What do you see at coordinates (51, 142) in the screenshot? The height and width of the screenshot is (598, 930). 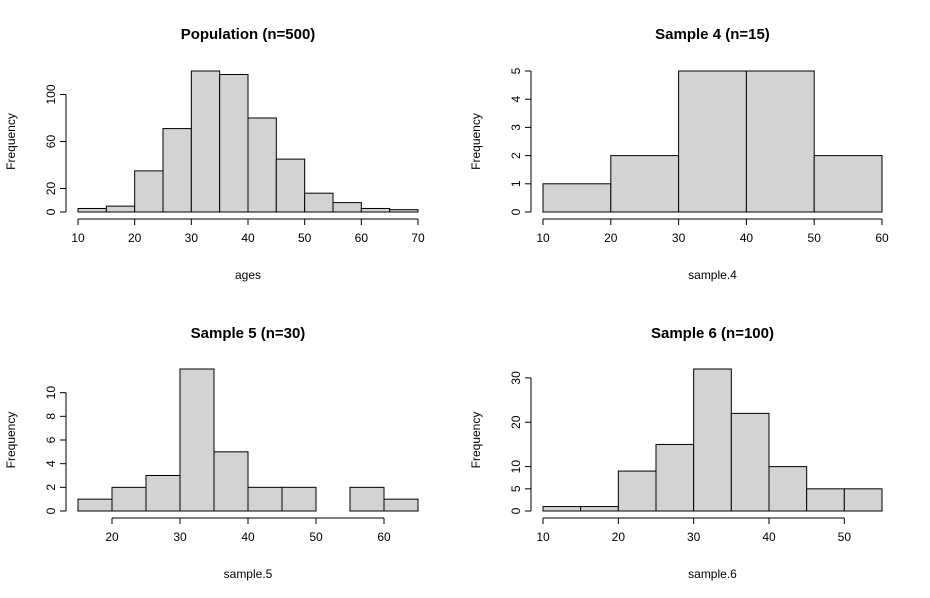 I see `chart-1-y-tick-label: 60` at bounding box center [51, 142].